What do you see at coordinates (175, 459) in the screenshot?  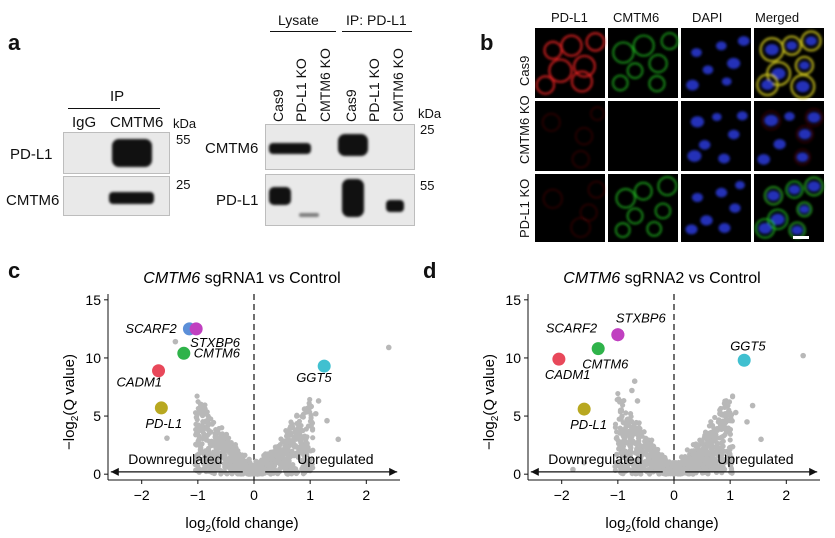 I see `downregulated-label: Downregulated` at bounding box center [175, 459].